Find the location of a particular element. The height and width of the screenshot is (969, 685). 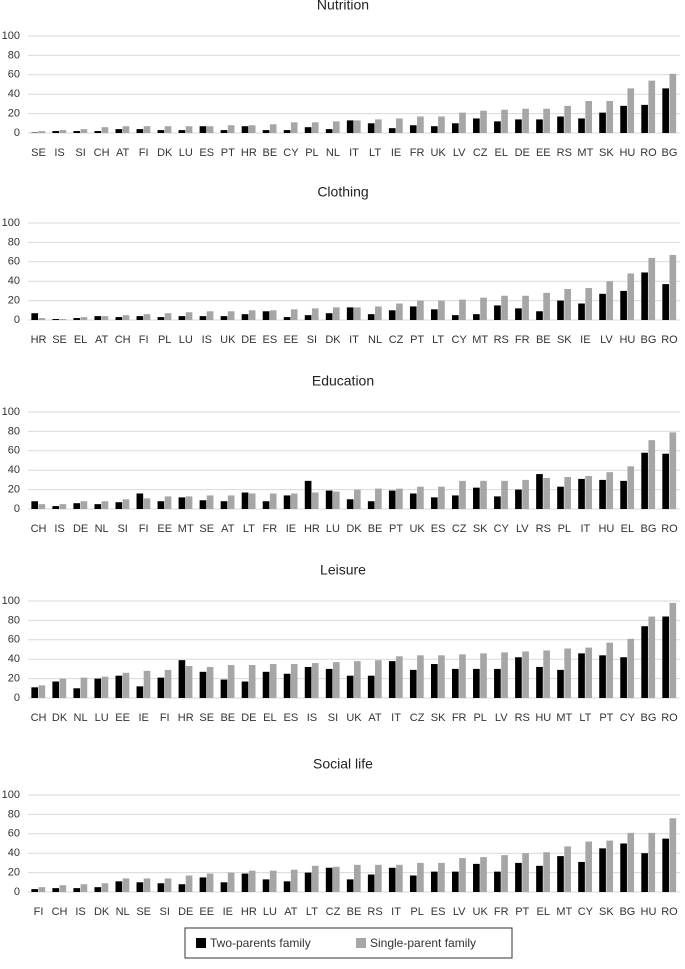

x-tick-label: DE is located at coordinates (248, 340).